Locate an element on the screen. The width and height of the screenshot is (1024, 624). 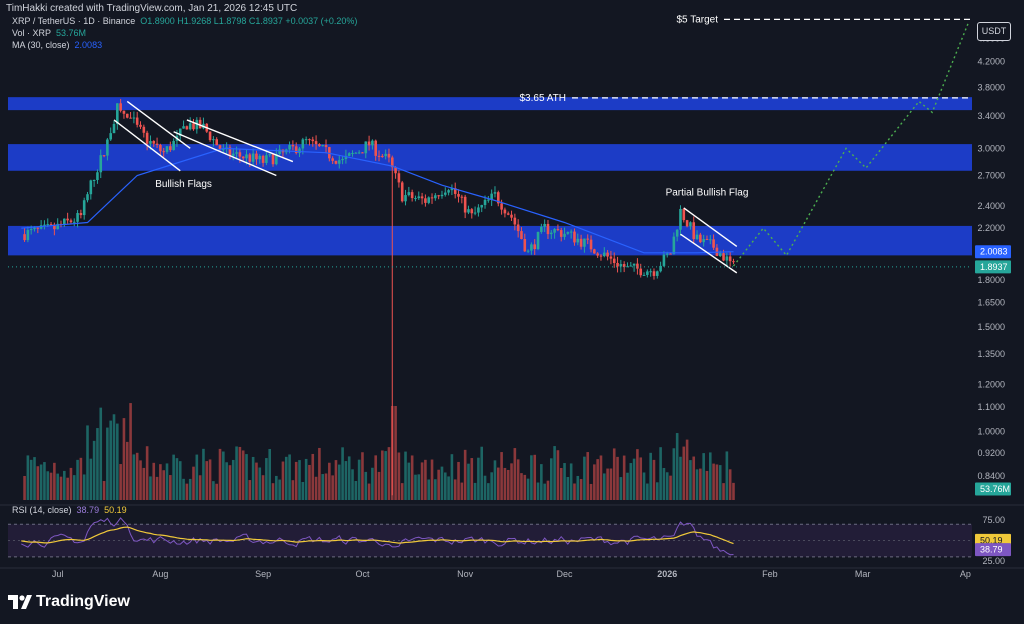
y-axis-tick: 2.4000 is located at coordinates (991, 206).